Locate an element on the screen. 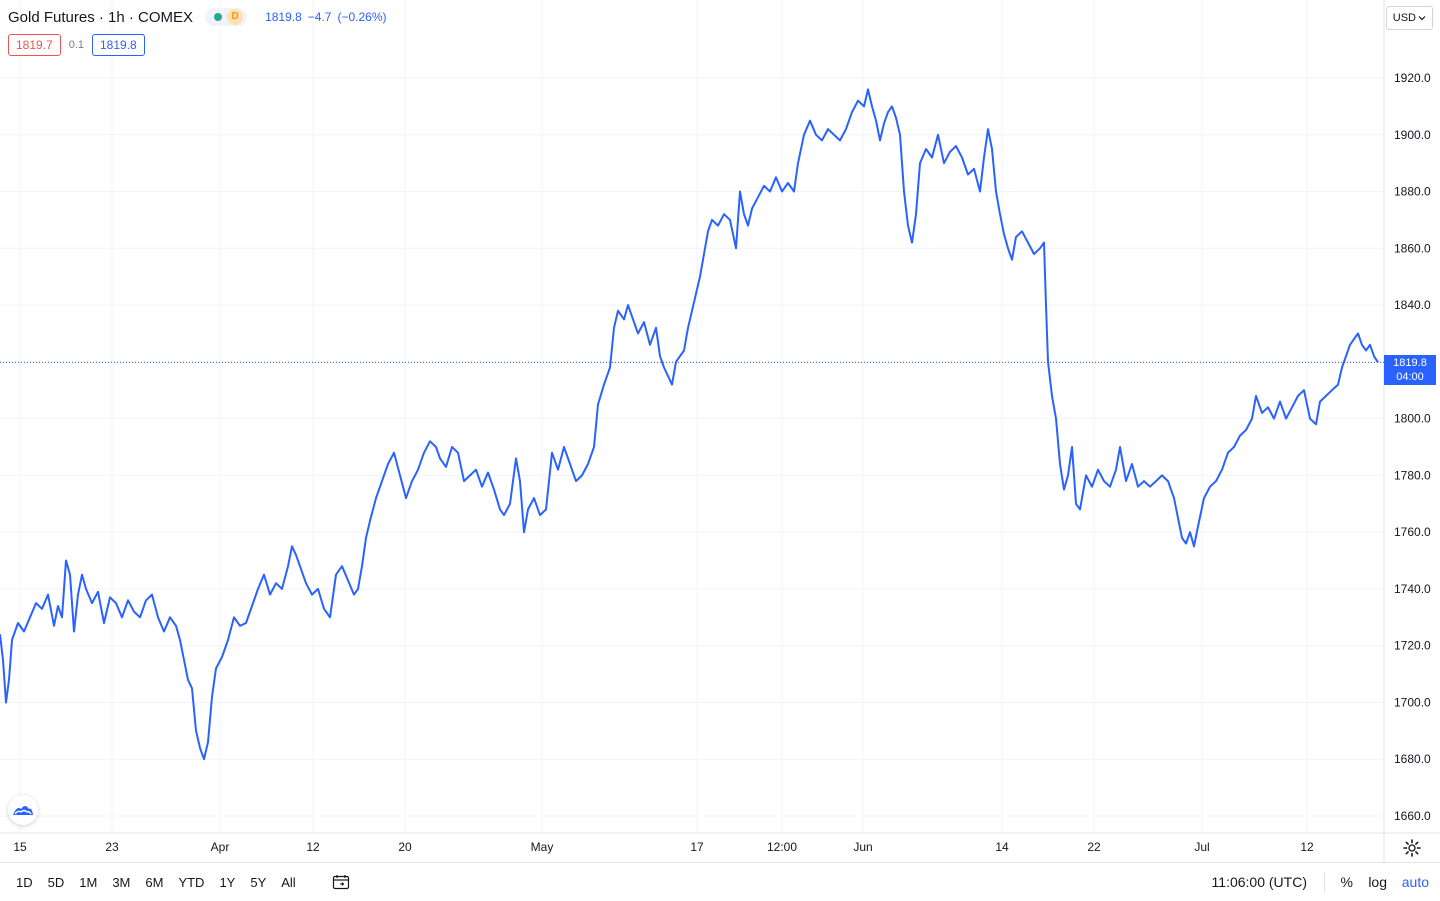  time-axis-label: 12:00 is located at coordinates (782, 847).